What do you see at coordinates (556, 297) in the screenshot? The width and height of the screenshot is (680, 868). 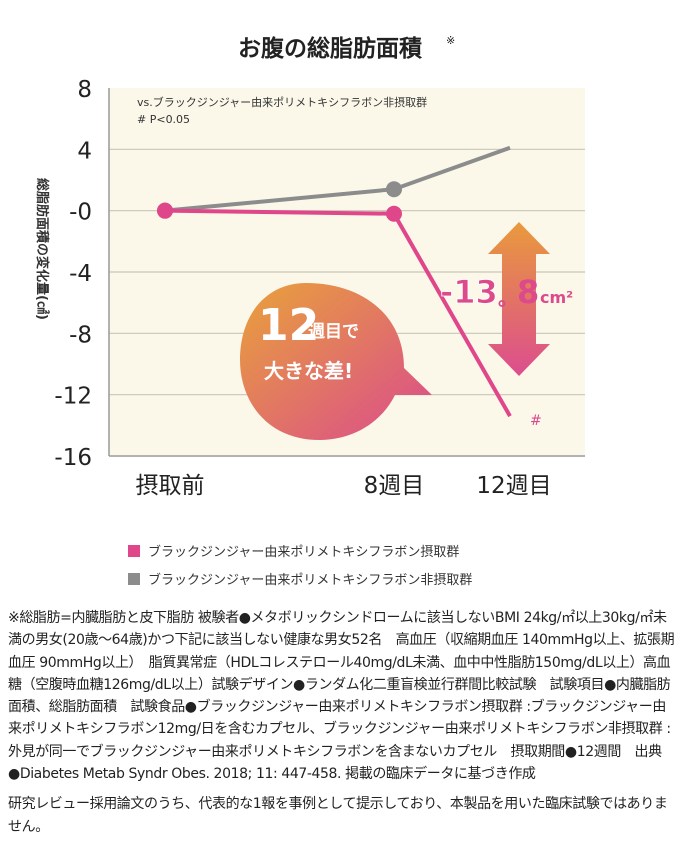 I see `svg-text: cm²` at bounding box center [556, 297].